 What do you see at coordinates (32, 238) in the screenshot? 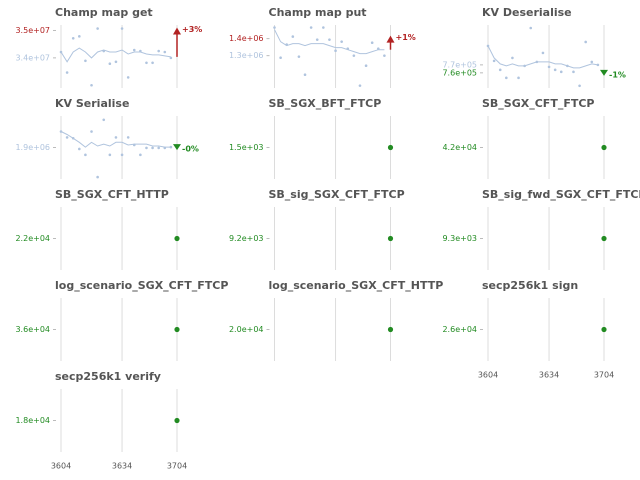
I see `y-tick-label: 2.2e+04` at bounding box center [32, 238].